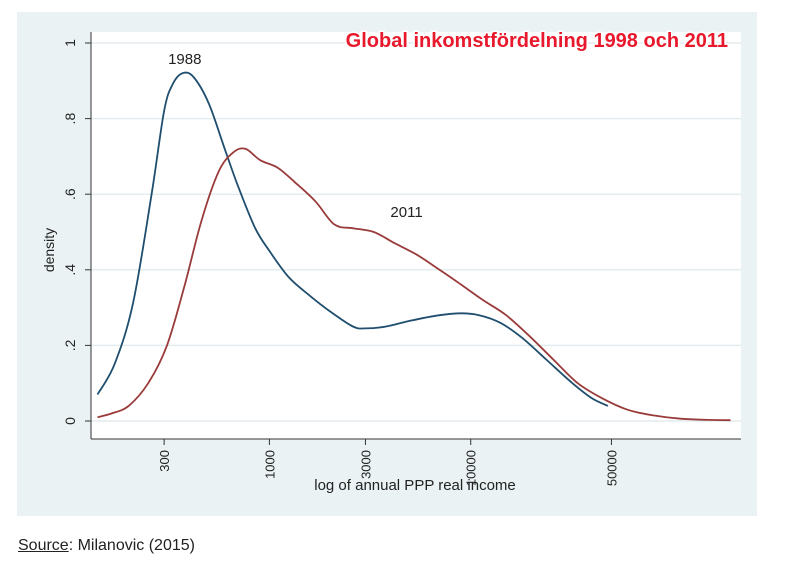 The height and width of the screenshot is (565, 800). What do you see at coordinates (537, 41) in the screenshot?
I see `chart-title: Global inkomstfördelning 1998 och 2011` at bounding box center [537, 41].